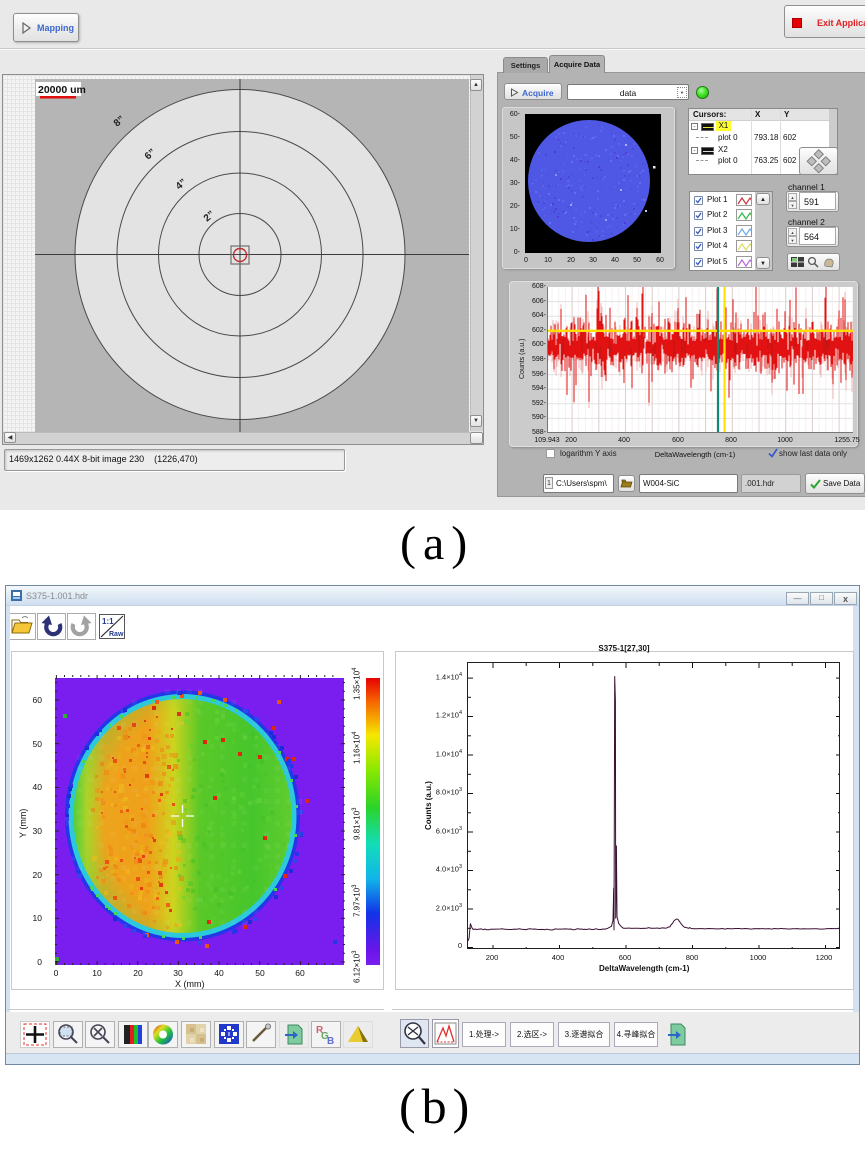 This screenshot has width=865, height=1166. I want to click on svg-text: 8”, so click(119, 121).